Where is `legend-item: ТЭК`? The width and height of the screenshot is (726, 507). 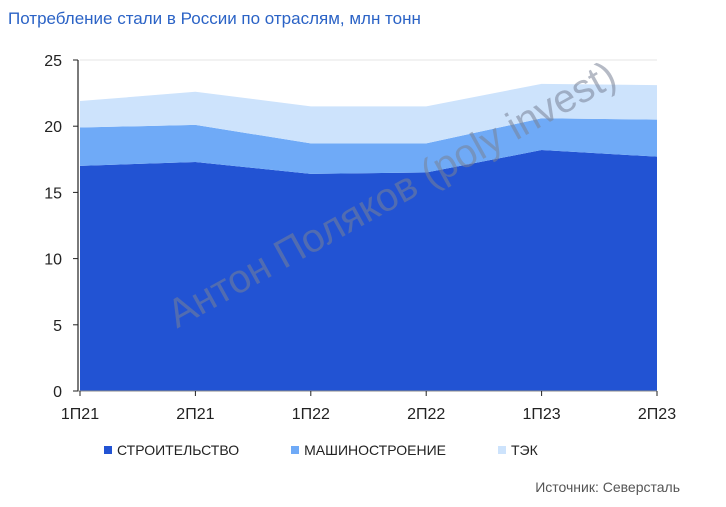
legend-item: ТЭК is located at coordinates (517, 450).